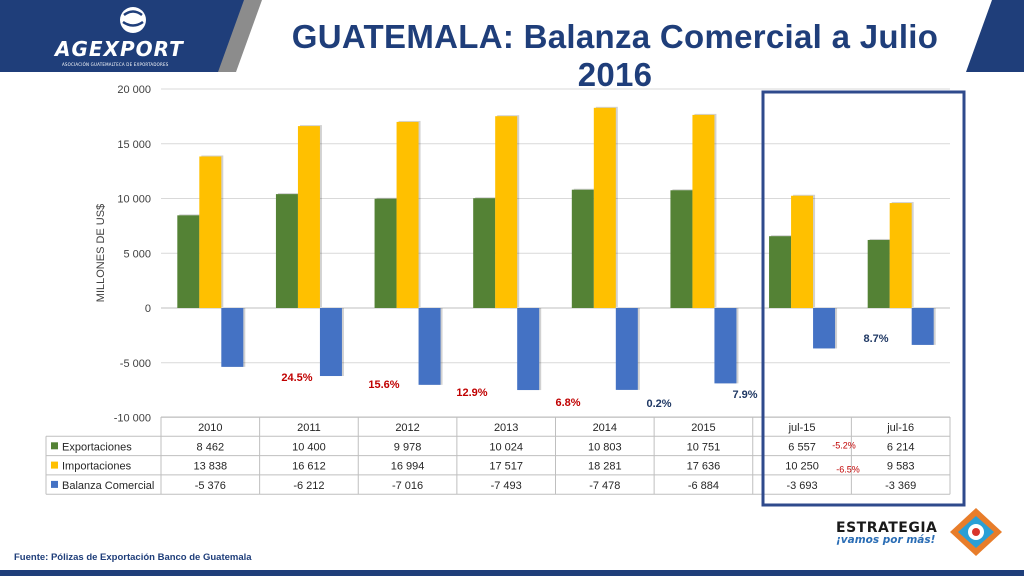  I want to click on data-label: 6 557, so click(802, 447).